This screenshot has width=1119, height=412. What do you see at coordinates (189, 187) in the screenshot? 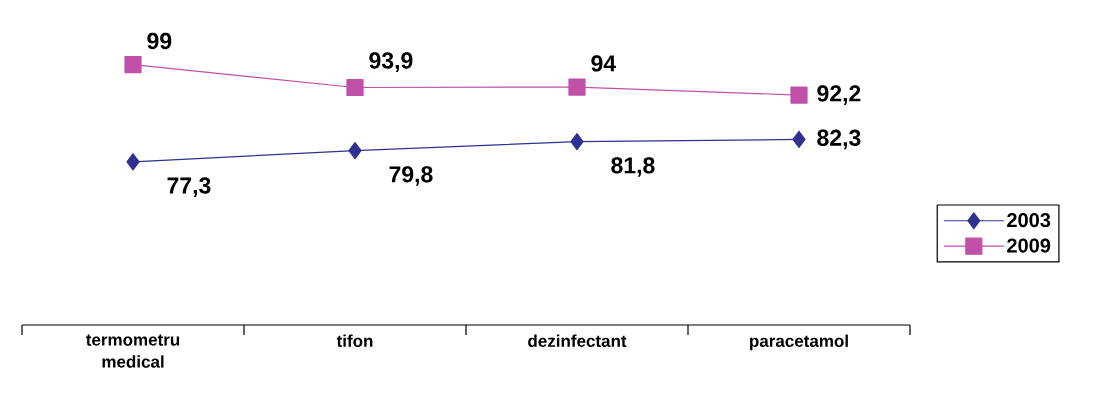
I see `data-label: 77,3` at bounding box center [189, 187].